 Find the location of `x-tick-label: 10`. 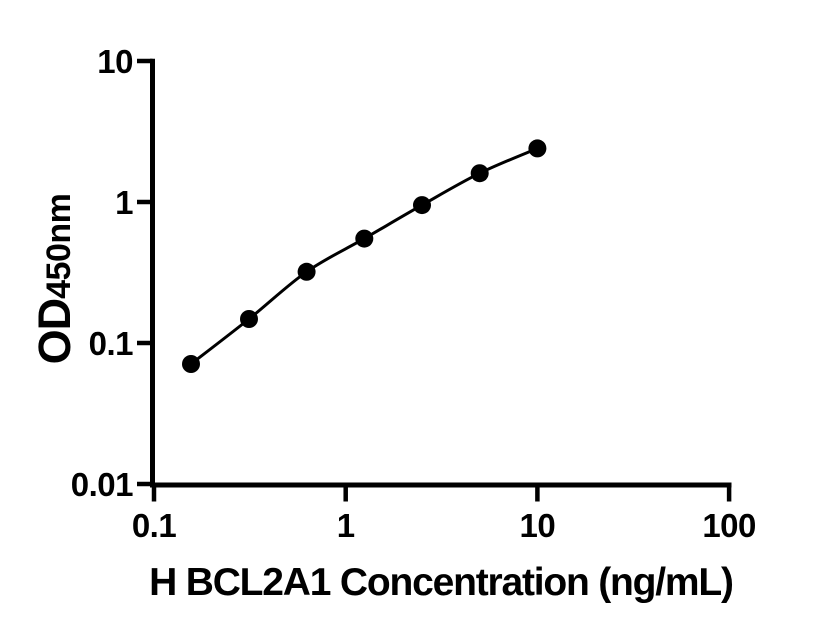

x-tick-label: 10 is located at coordinates (538, 525).